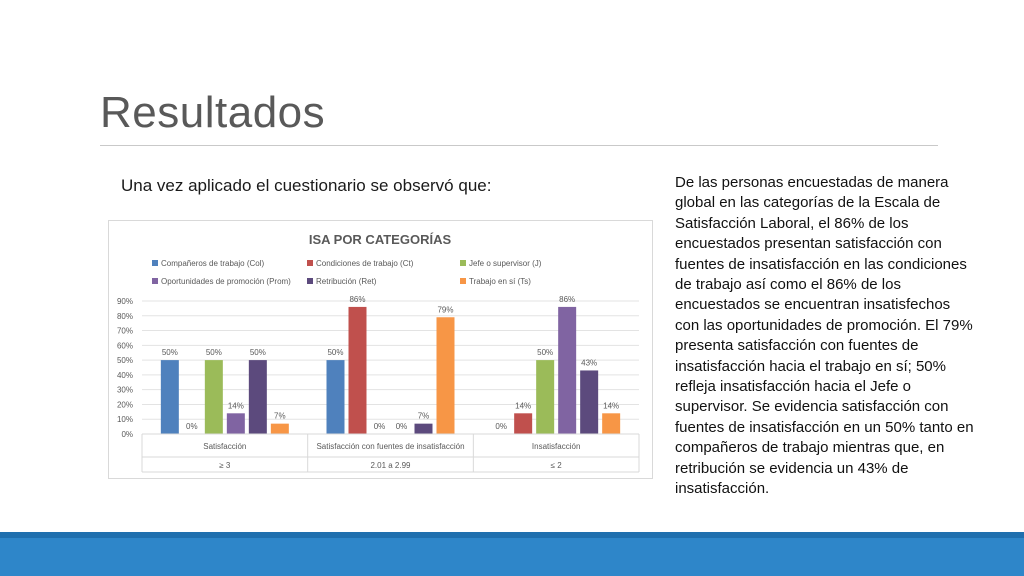 The height and width of the screenshot is (576, 1024). I want to click on y-tick-label: 30%, so click(125, 390).